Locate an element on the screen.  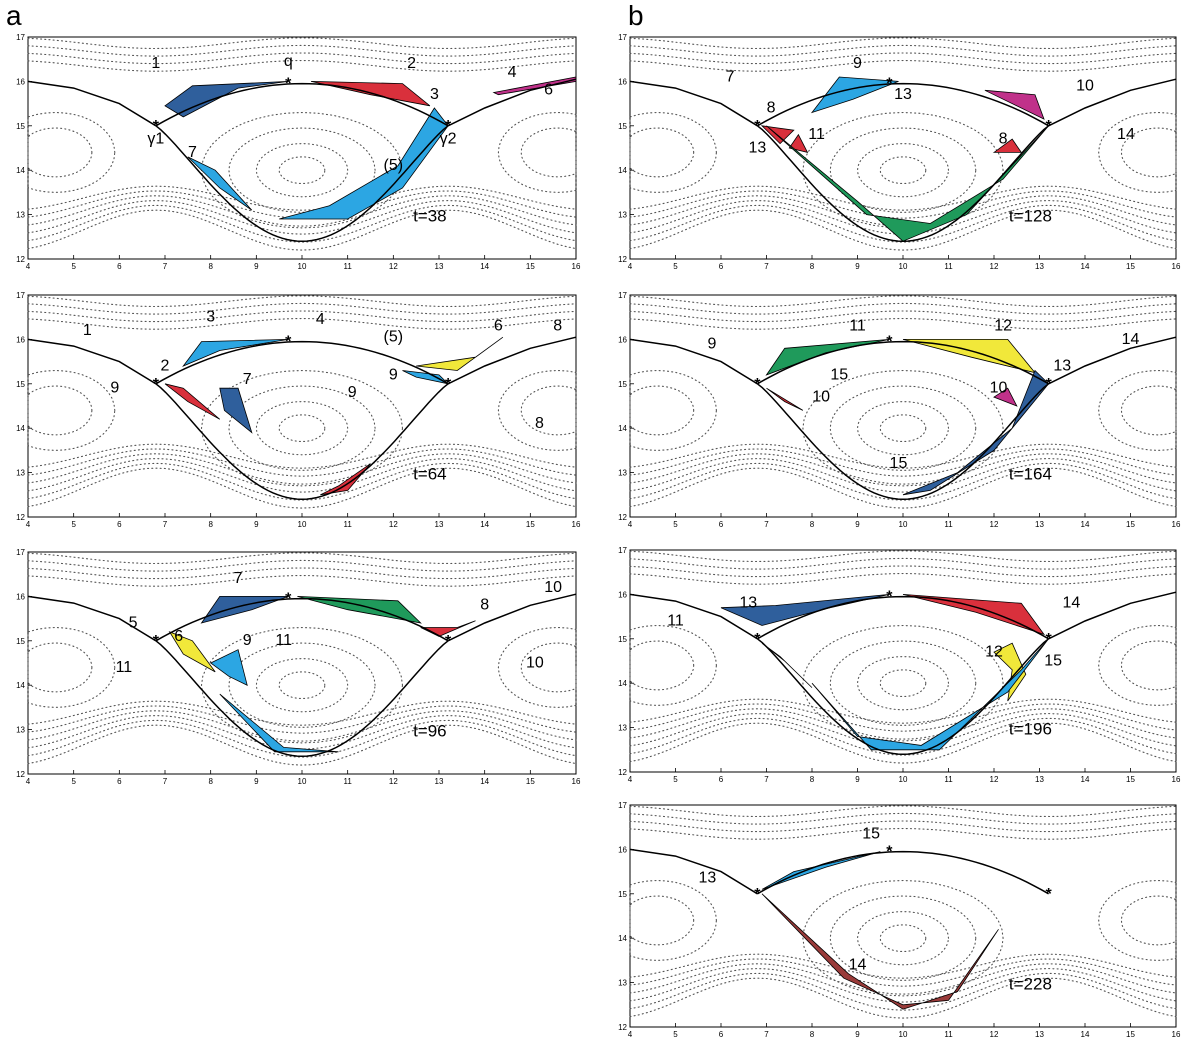
time-label: t=164 is located at coordinates (1030, 473).